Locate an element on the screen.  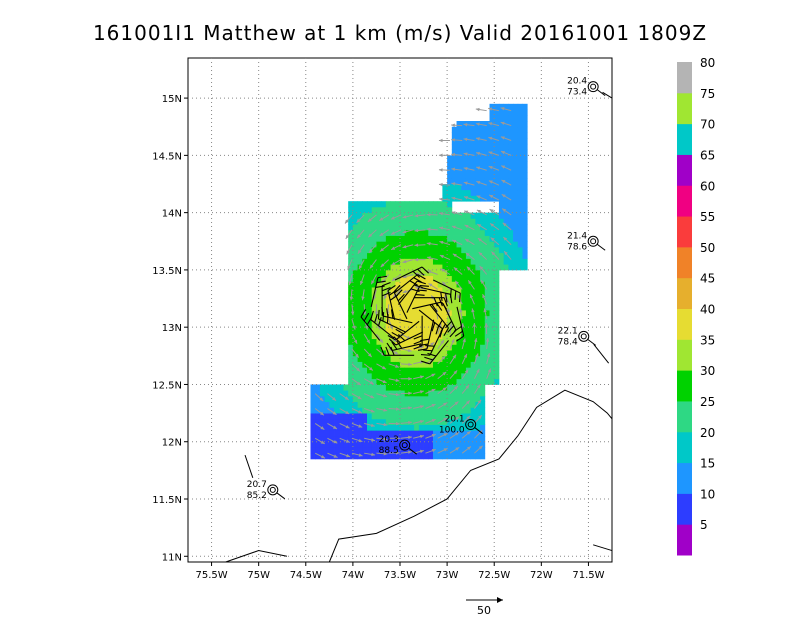
station-value-top: 20.7 is located at coordinates (257, 485).